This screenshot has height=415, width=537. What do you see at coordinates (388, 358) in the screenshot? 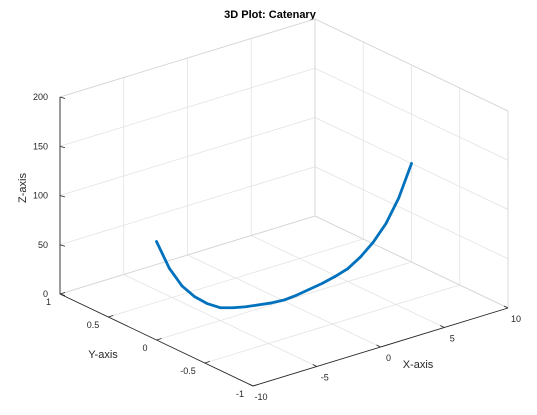
I see `x-tick-label: 0` at bounding box center [388, 358].